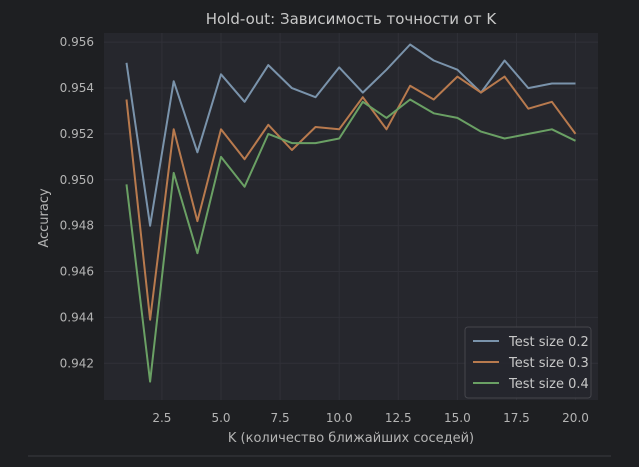 This screenshot has width=639, height=467. Describe the element at coordinates (548, 342) in the screenshot. I see `legend-label: Test size 0.2` at that location.